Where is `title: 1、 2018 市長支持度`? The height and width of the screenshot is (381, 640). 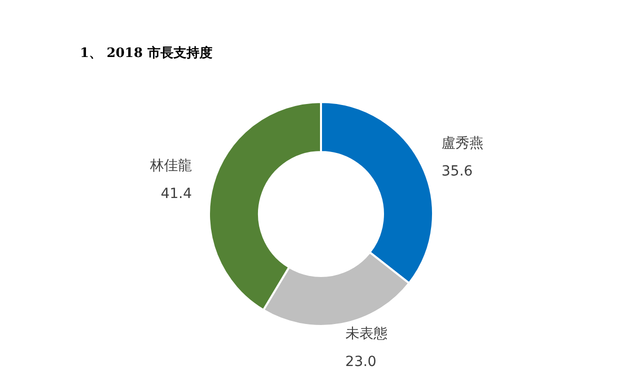
title: 1、 2018 市長支持度 is located at coordinates (146, 53).